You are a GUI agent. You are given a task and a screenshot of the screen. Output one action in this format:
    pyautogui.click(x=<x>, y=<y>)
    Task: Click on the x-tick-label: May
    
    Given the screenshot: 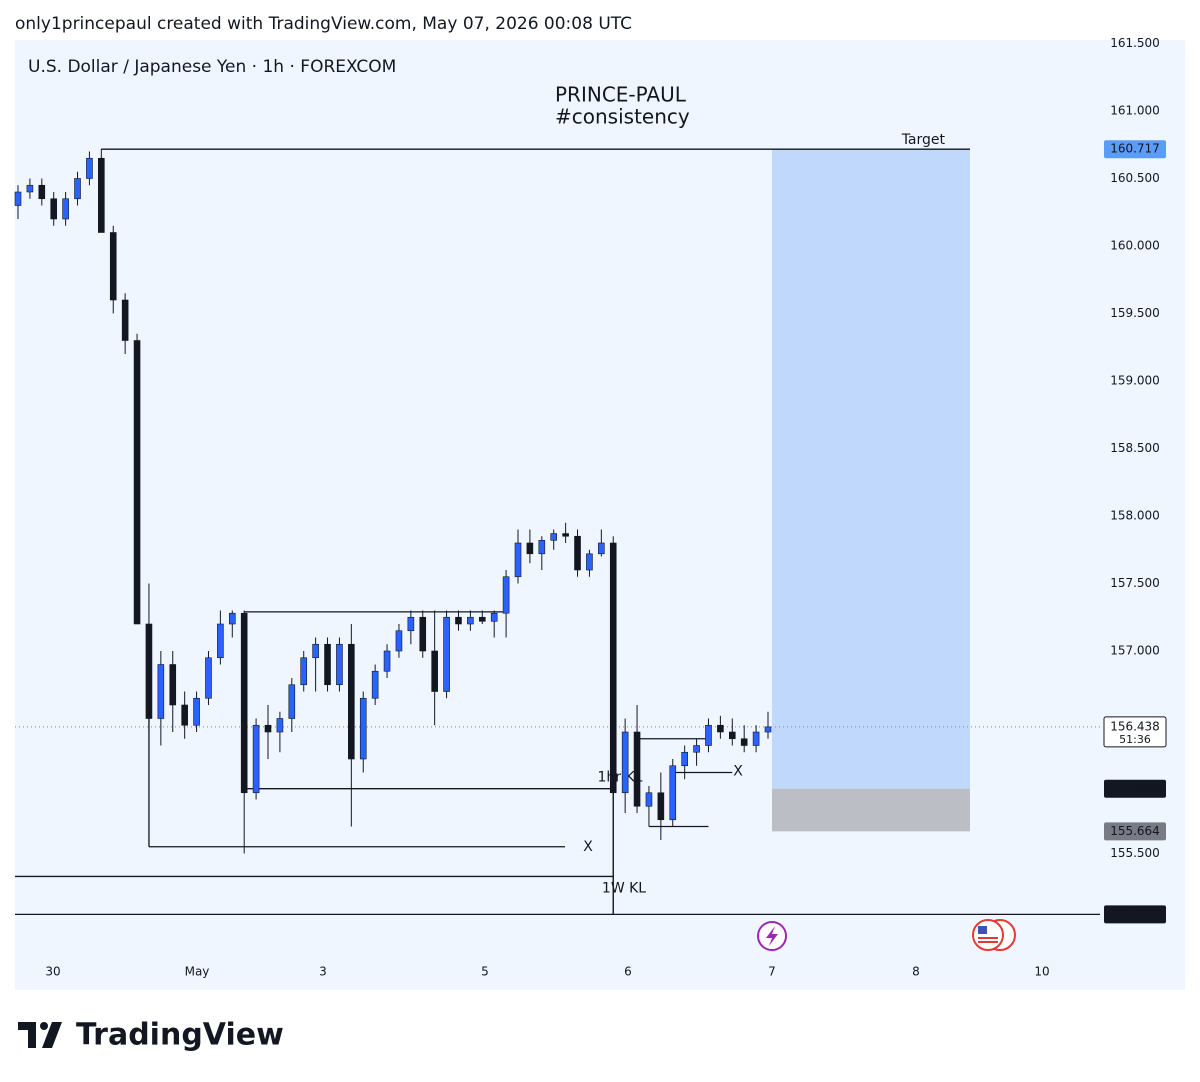 What is the action you would take?
    pyautogui.click(x=197, y=972)
    